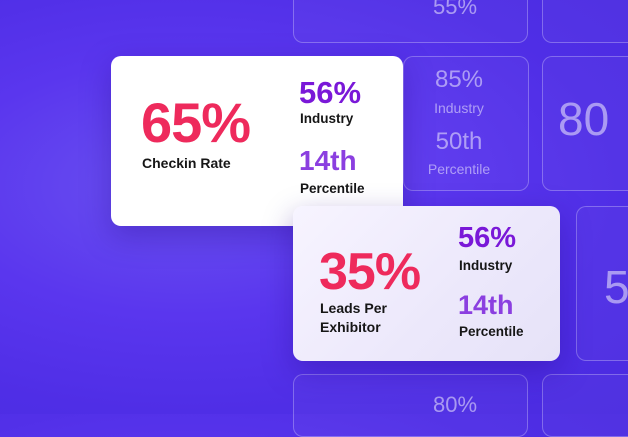 This screenshot has width=628, height=437. What do you see at coordinates (328, 160) in the screenshot?
I see `checkin-percentile-value: 14th` at bounding box center [328, 160].